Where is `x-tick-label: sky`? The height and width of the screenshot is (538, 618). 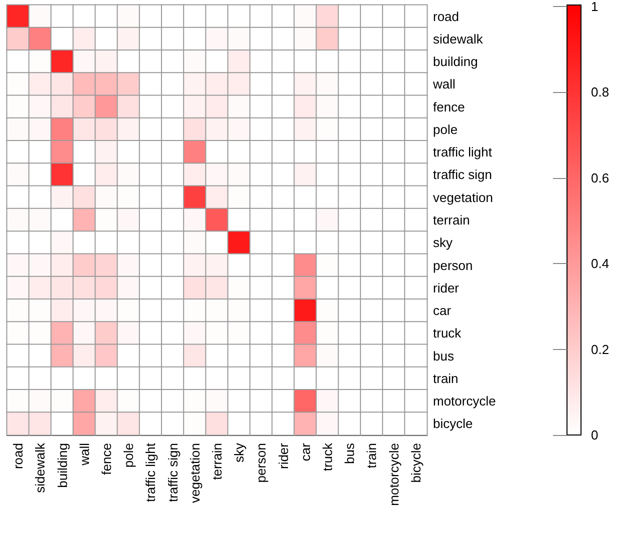
x-tick-label: sky is located at coordinates (239, 452).